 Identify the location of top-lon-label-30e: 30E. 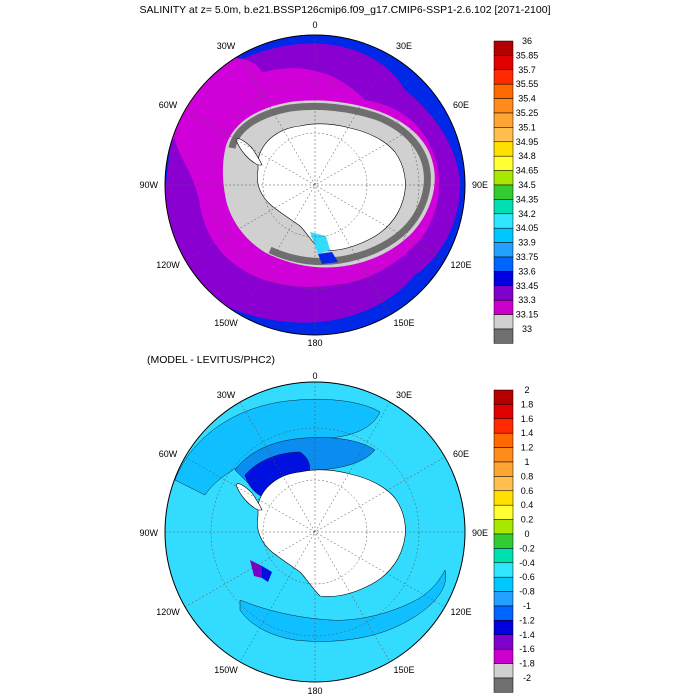
(404, 46).